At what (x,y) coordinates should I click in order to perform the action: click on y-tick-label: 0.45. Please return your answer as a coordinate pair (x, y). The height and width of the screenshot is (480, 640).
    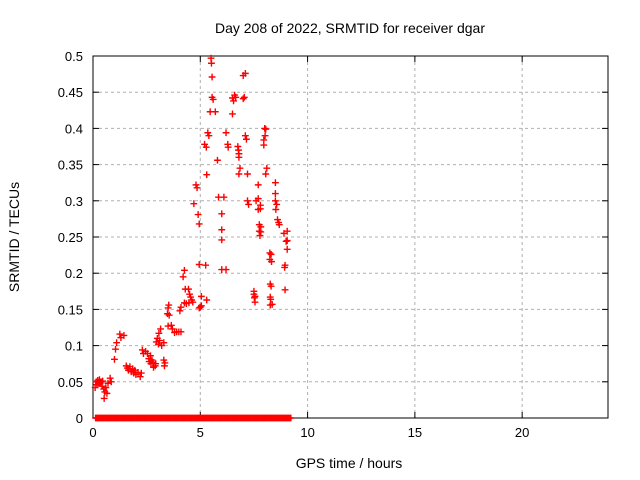
    Looking at the image, I should click on (70, 92).